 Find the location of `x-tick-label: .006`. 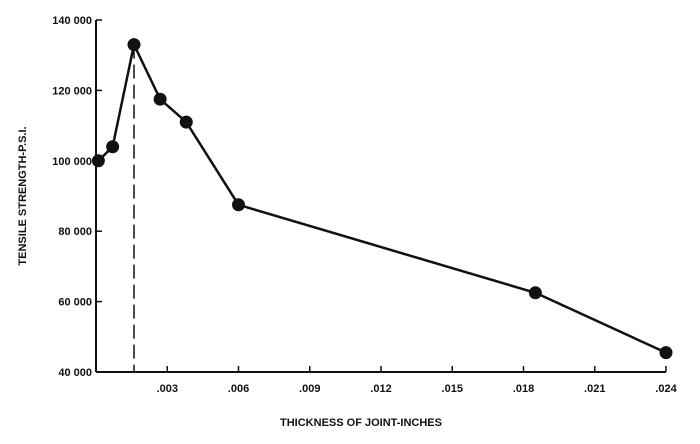

x-tick-label: .006 is located at coordinates (238, 389).